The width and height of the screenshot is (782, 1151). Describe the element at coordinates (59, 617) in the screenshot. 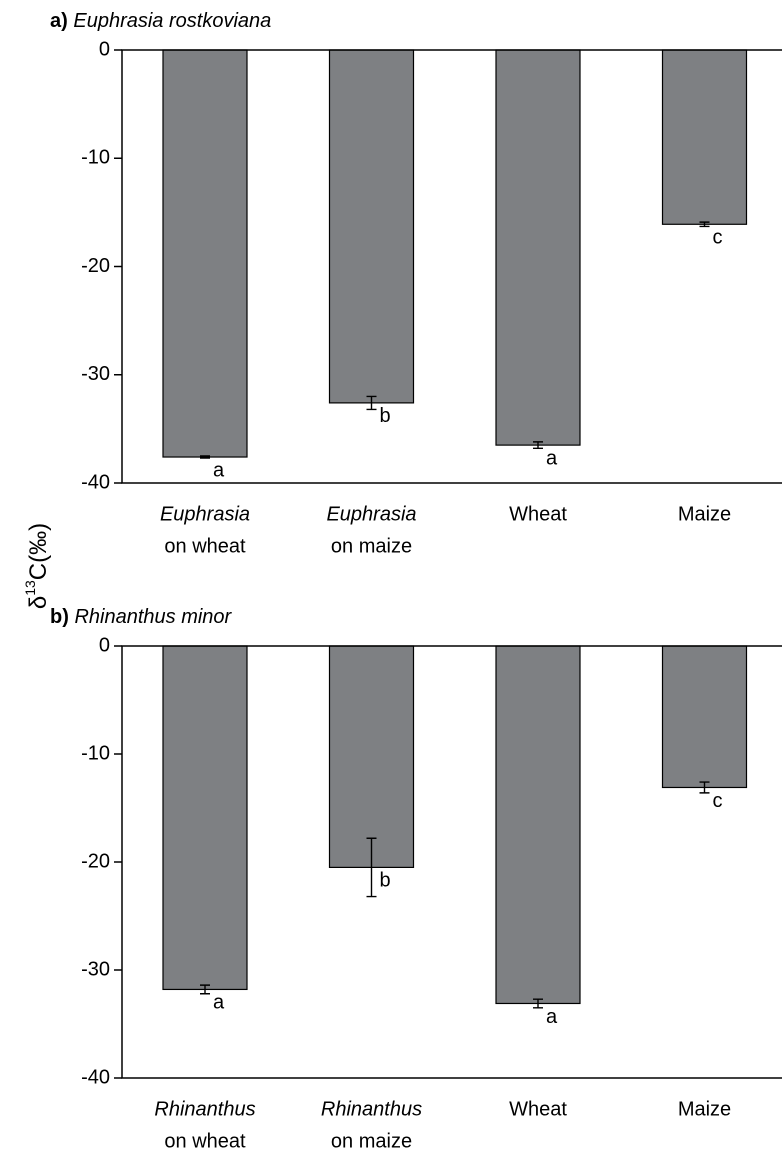

I see `panel-label: b)` at that location.